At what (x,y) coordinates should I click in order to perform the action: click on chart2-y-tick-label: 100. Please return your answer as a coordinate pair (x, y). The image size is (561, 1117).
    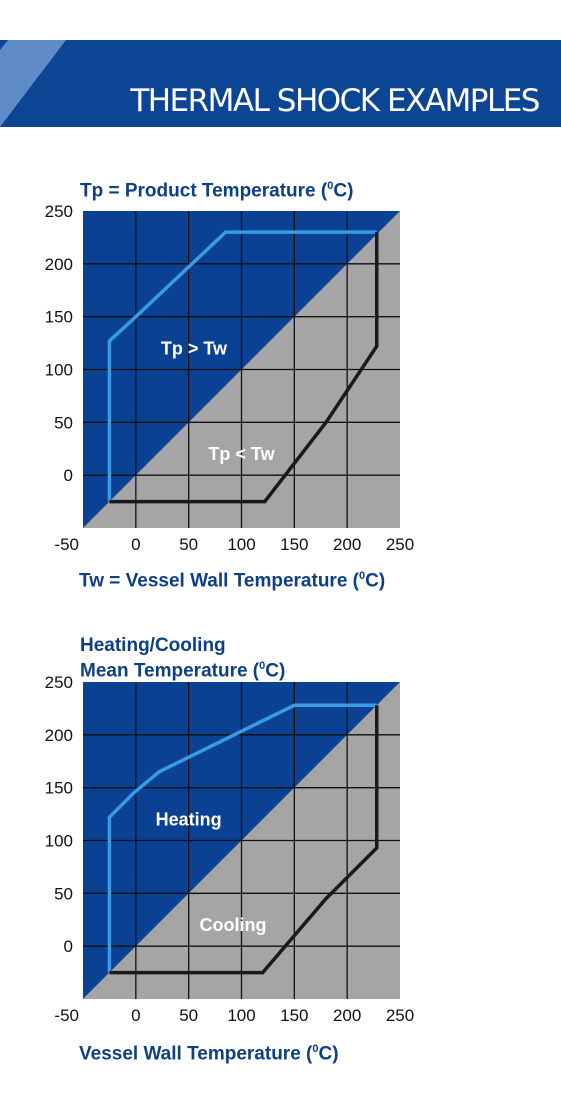
    Looking at the image, I should click on (59, 841).